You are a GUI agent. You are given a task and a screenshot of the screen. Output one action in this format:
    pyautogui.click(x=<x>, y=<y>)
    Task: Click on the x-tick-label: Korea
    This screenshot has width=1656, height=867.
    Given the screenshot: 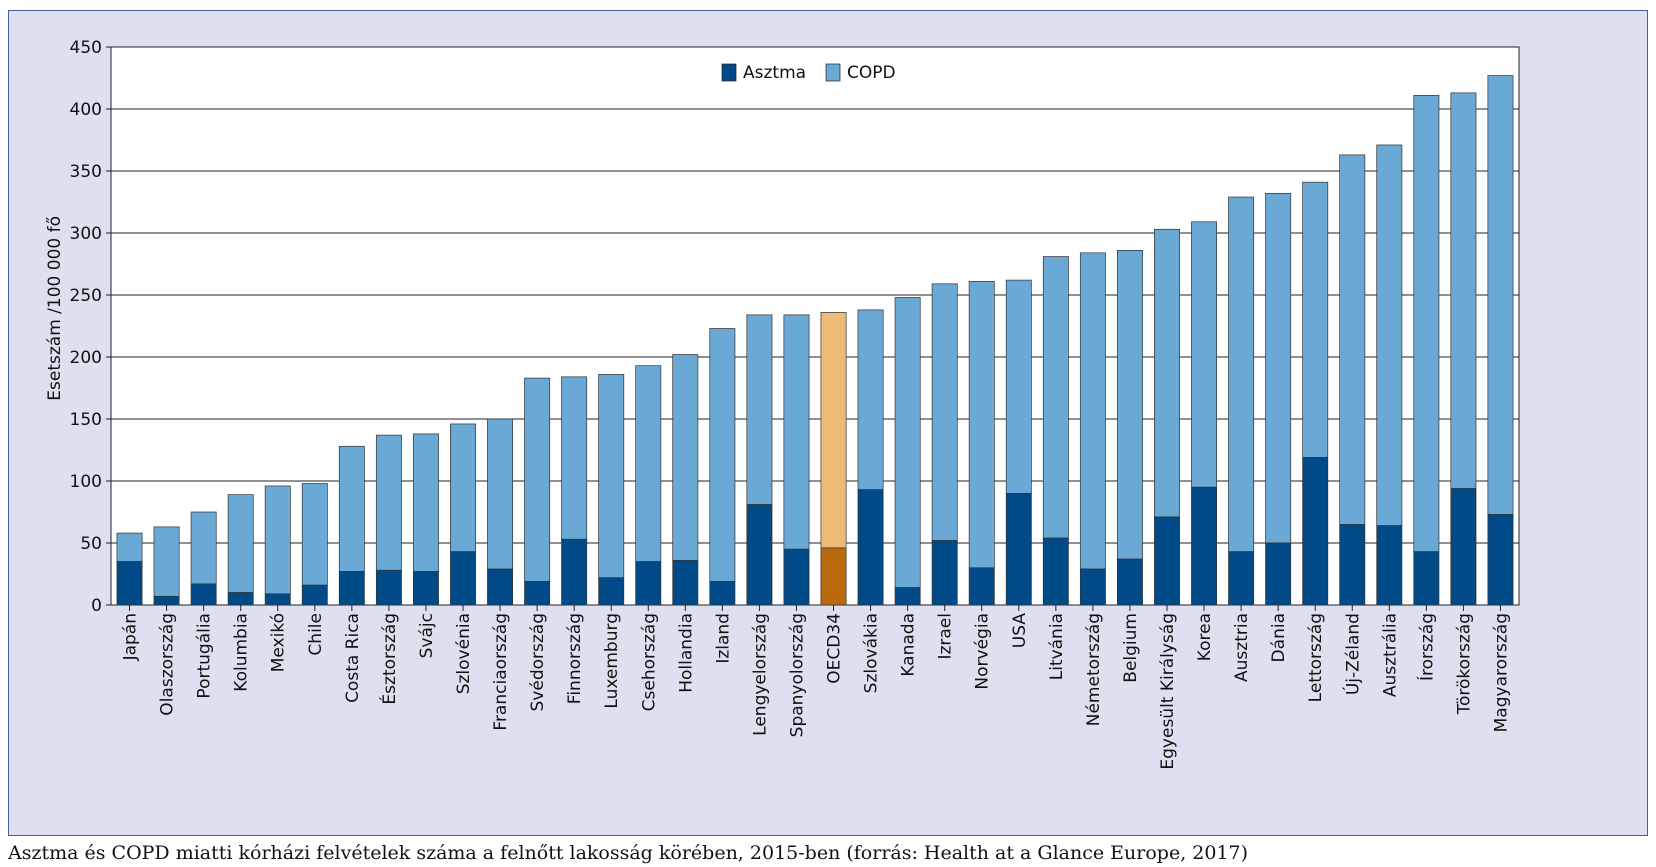 What is the action you would take?
    pyautogui.click(x=1205, y=637)
    